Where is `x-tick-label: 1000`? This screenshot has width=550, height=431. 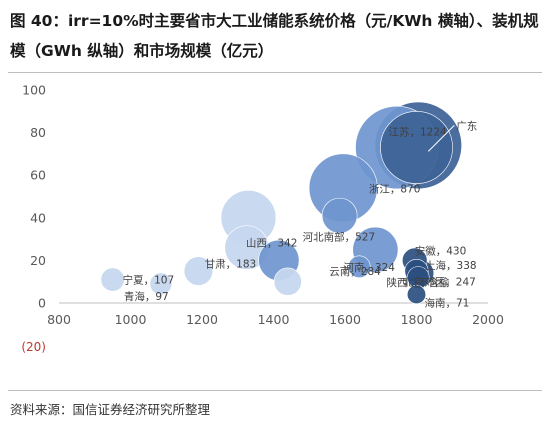
x-tick-label: 1000 is located at coordinates (131, 319).